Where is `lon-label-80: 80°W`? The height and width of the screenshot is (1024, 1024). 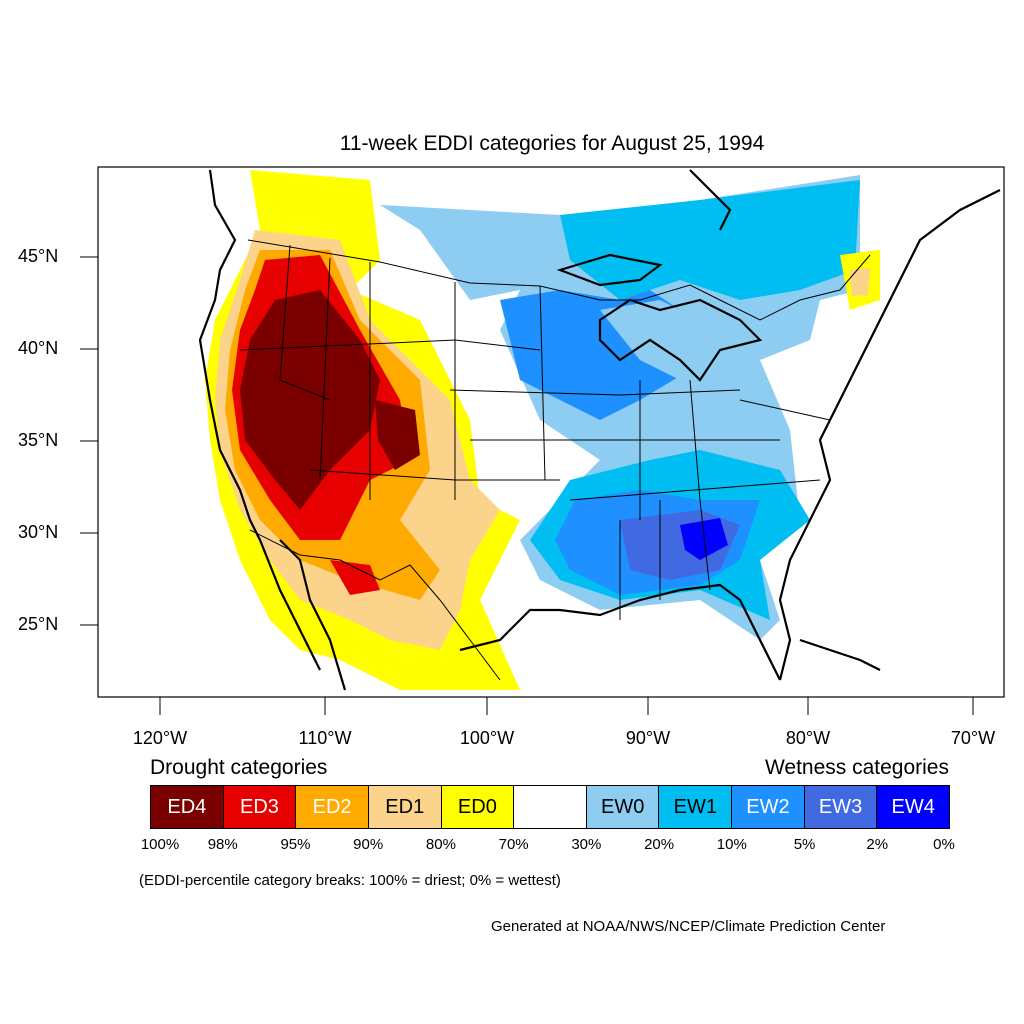
lon-label-80: 80°W is located at coordinates (808, 738).